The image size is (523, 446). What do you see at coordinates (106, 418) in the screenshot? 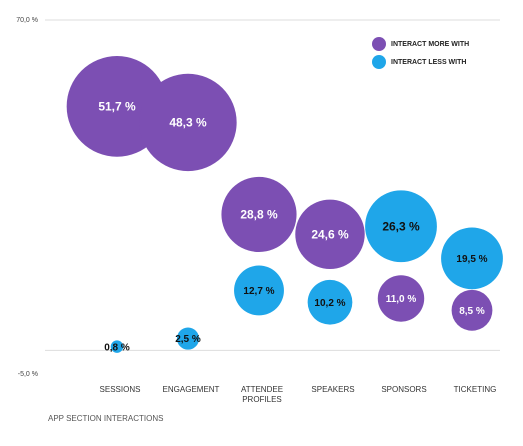
I see `x-axis-label: APP SECTION INTERACTIONS` at bounding box center [106, 418].